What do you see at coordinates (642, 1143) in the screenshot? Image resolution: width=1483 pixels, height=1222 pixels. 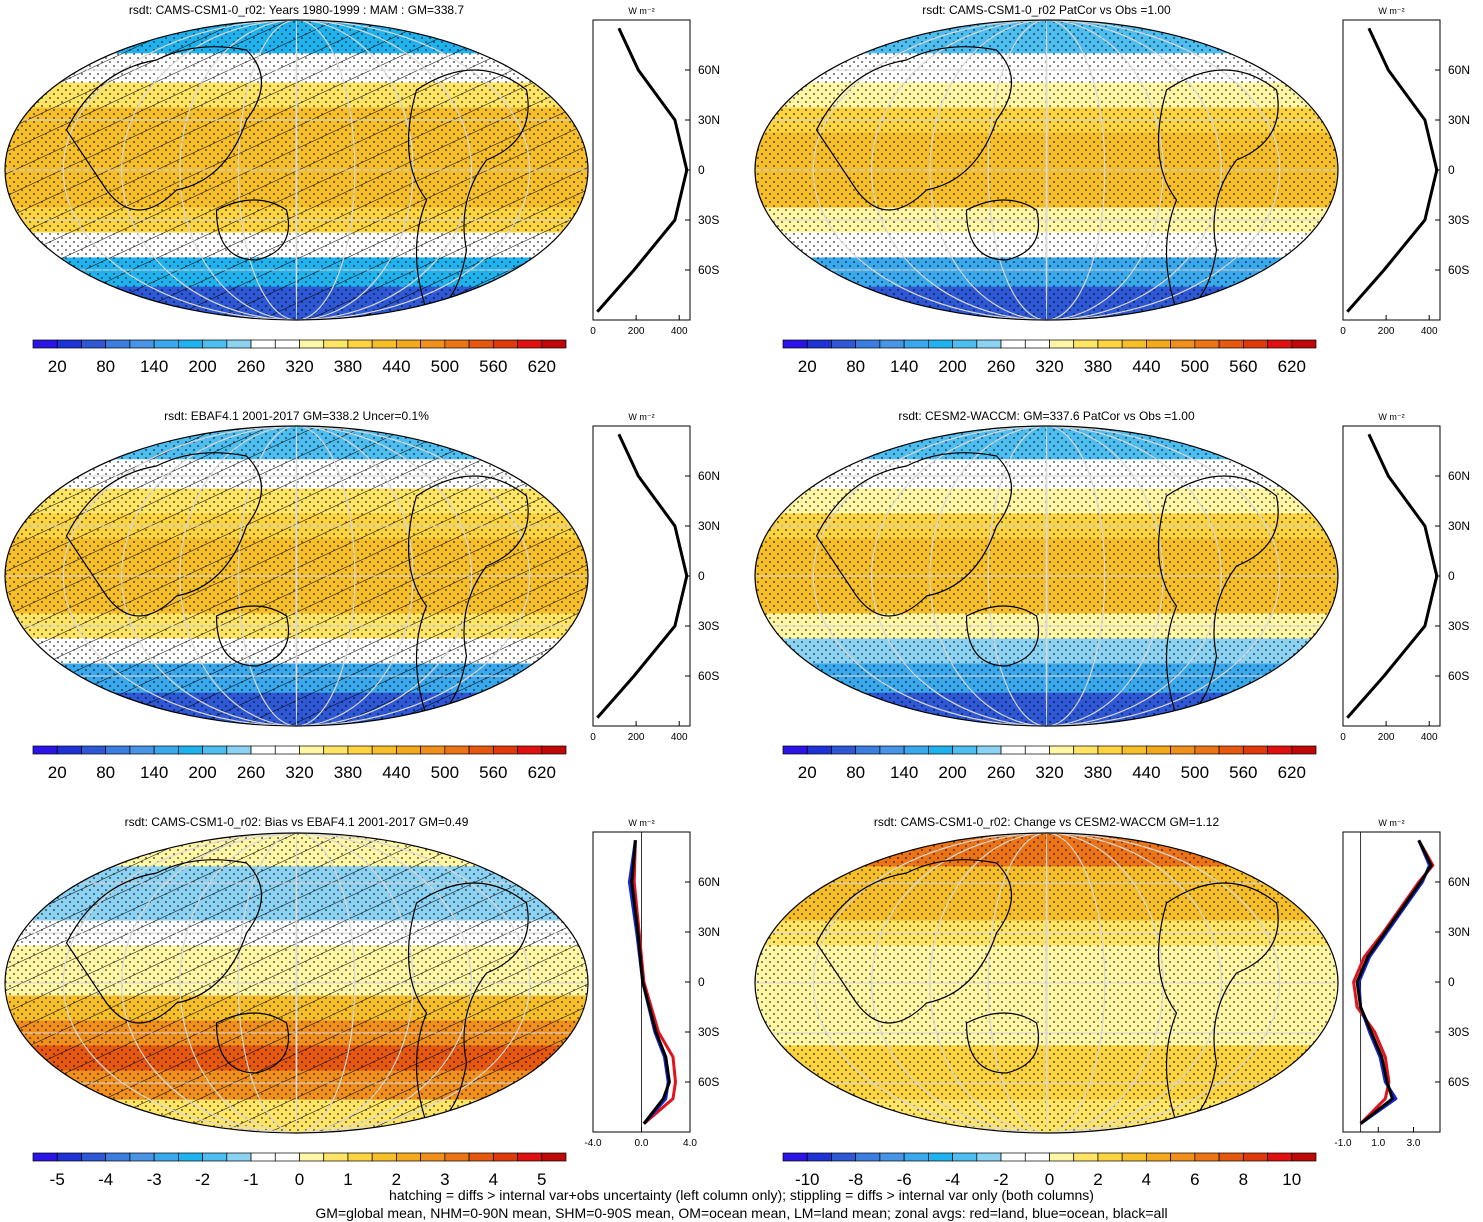 I see `profile-x-label: 0.0` at bounding box center [642, 1143].